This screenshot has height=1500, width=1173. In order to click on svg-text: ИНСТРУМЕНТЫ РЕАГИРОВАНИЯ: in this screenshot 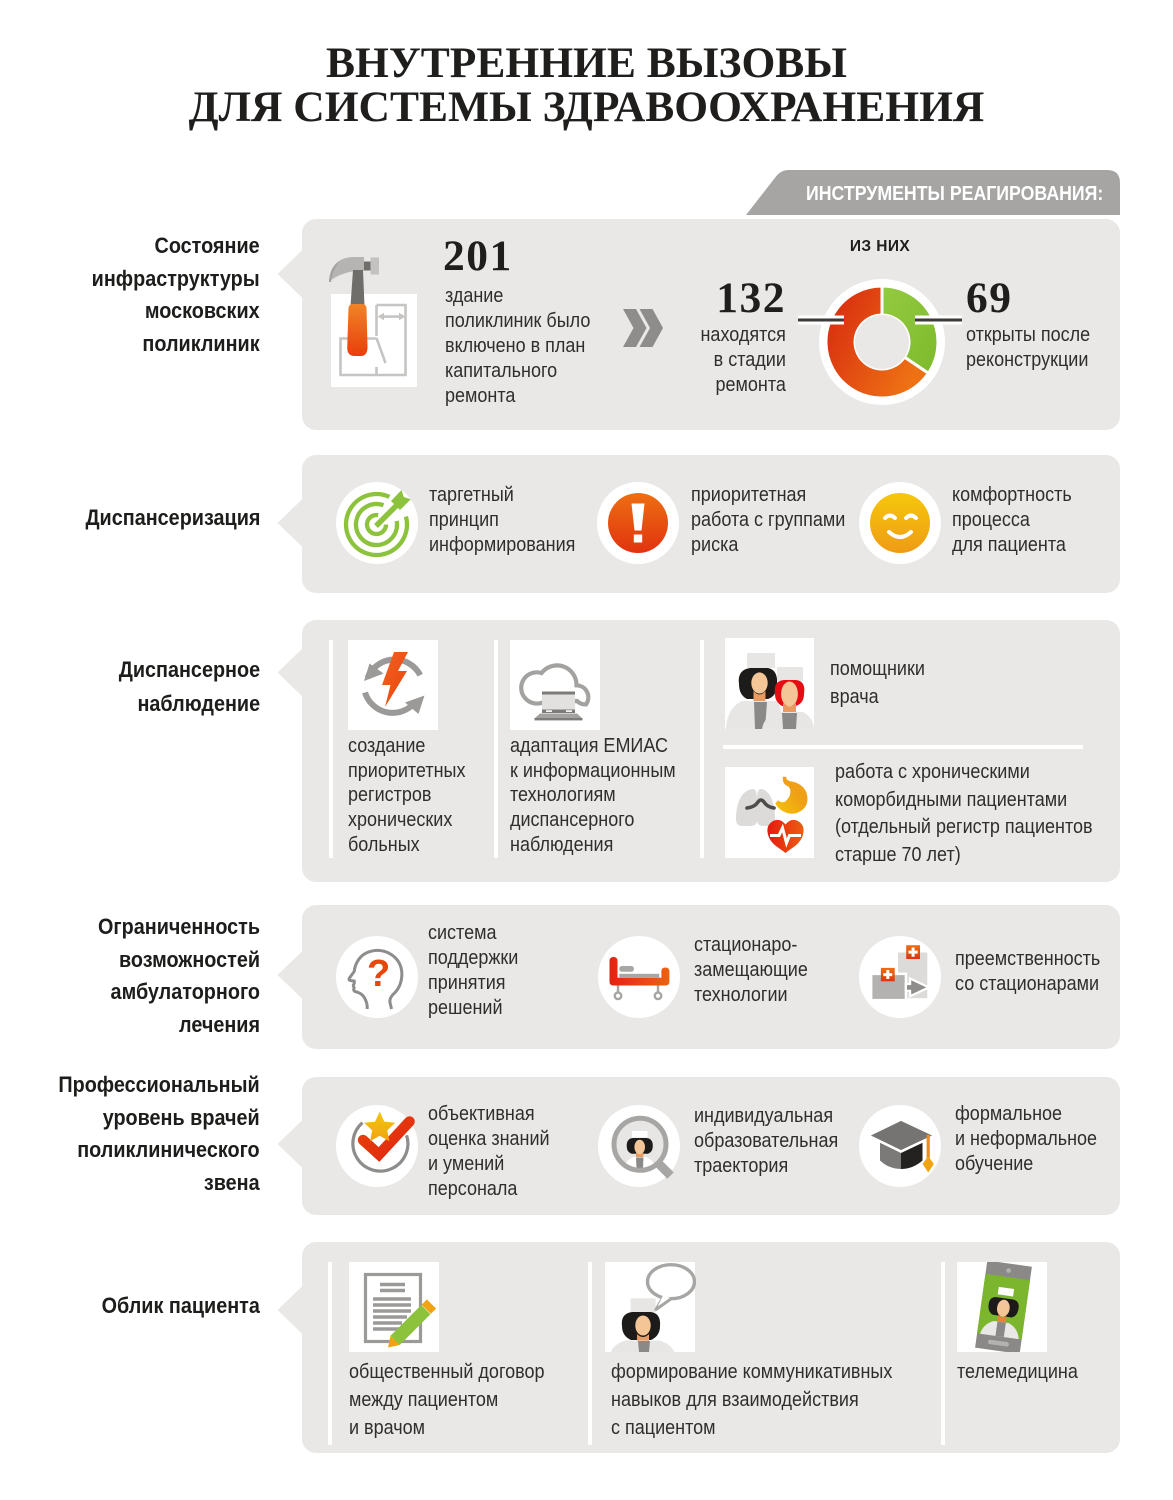, I will do `click(954, 194)`.